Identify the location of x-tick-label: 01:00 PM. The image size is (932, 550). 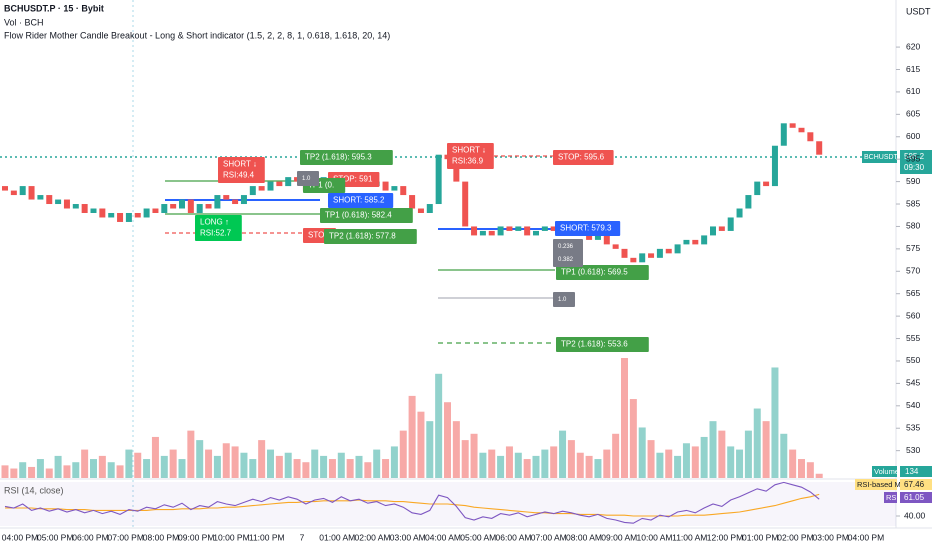
(760, 537).